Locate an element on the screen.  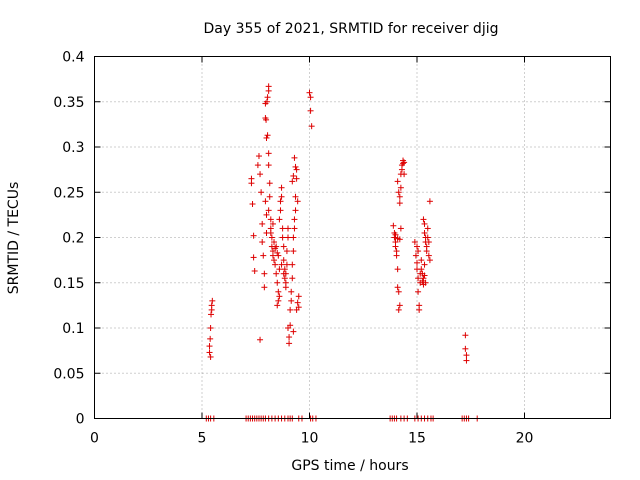
y-tick-label: 0.4 is located at coordinates (73, 58).